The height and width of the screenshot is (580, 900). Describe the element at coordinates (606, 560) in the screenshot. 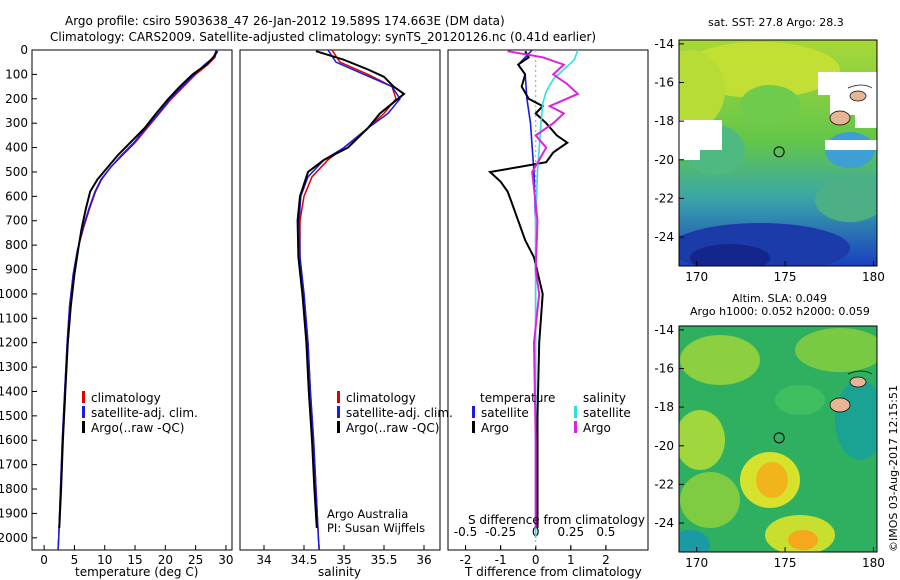

I see `difference-xtick-label: 2` at that location.